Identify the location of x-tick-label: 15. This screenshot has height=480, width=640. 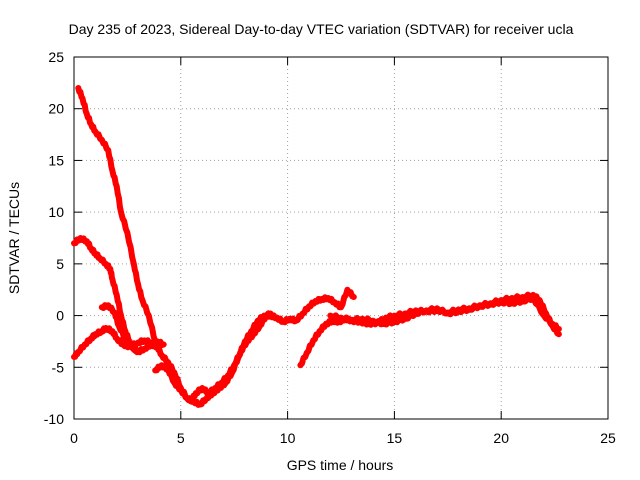
(395, 438).